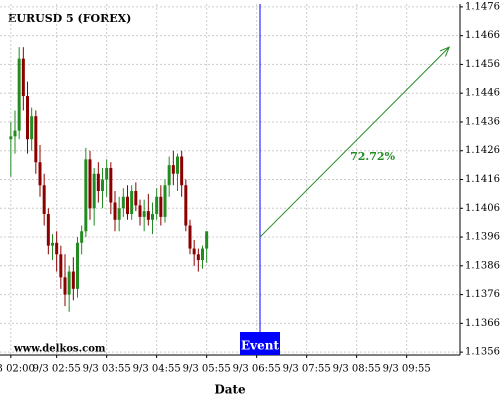 The image size is (500, 400). Describe the element at coordinates (482, 35) in the screenshot. I see `y-tick-label: 1.1466` at that location.